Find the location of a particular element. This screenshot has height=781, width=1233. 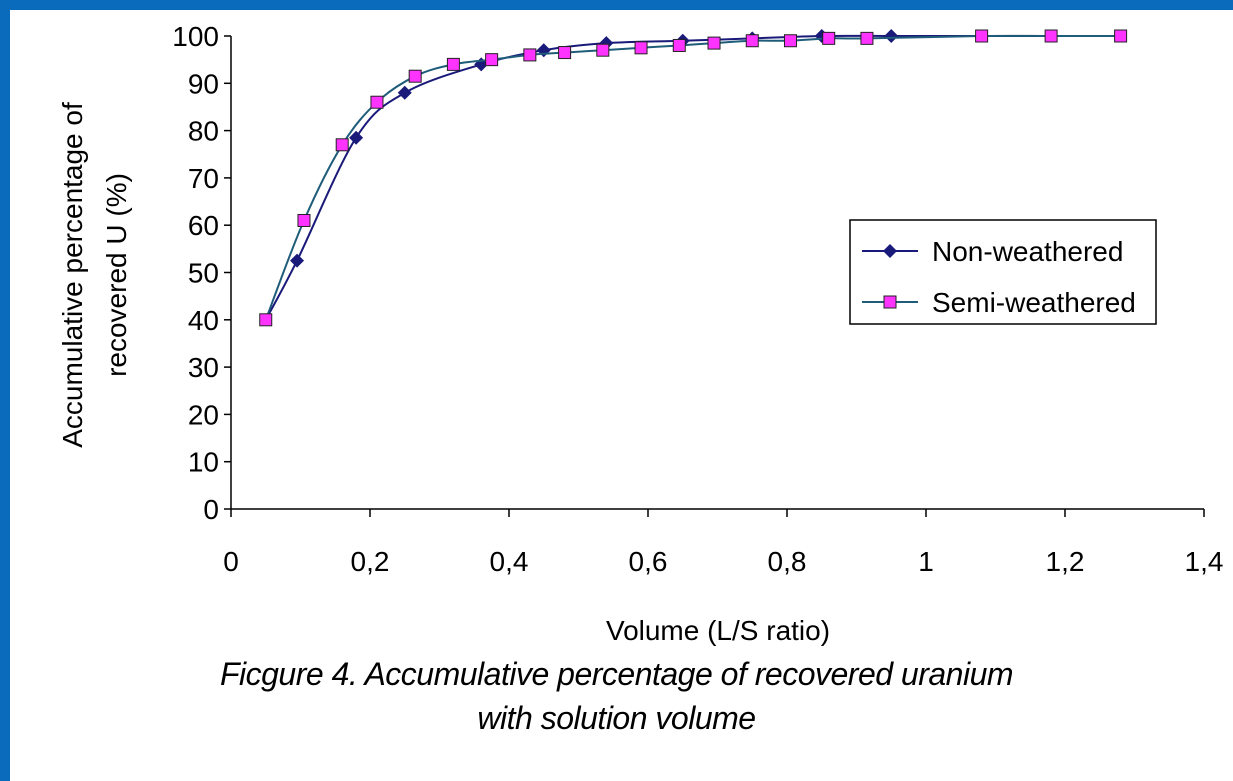

legend-label-semi-weathered: Semi-weathered is located at coordinates (1034, 302).